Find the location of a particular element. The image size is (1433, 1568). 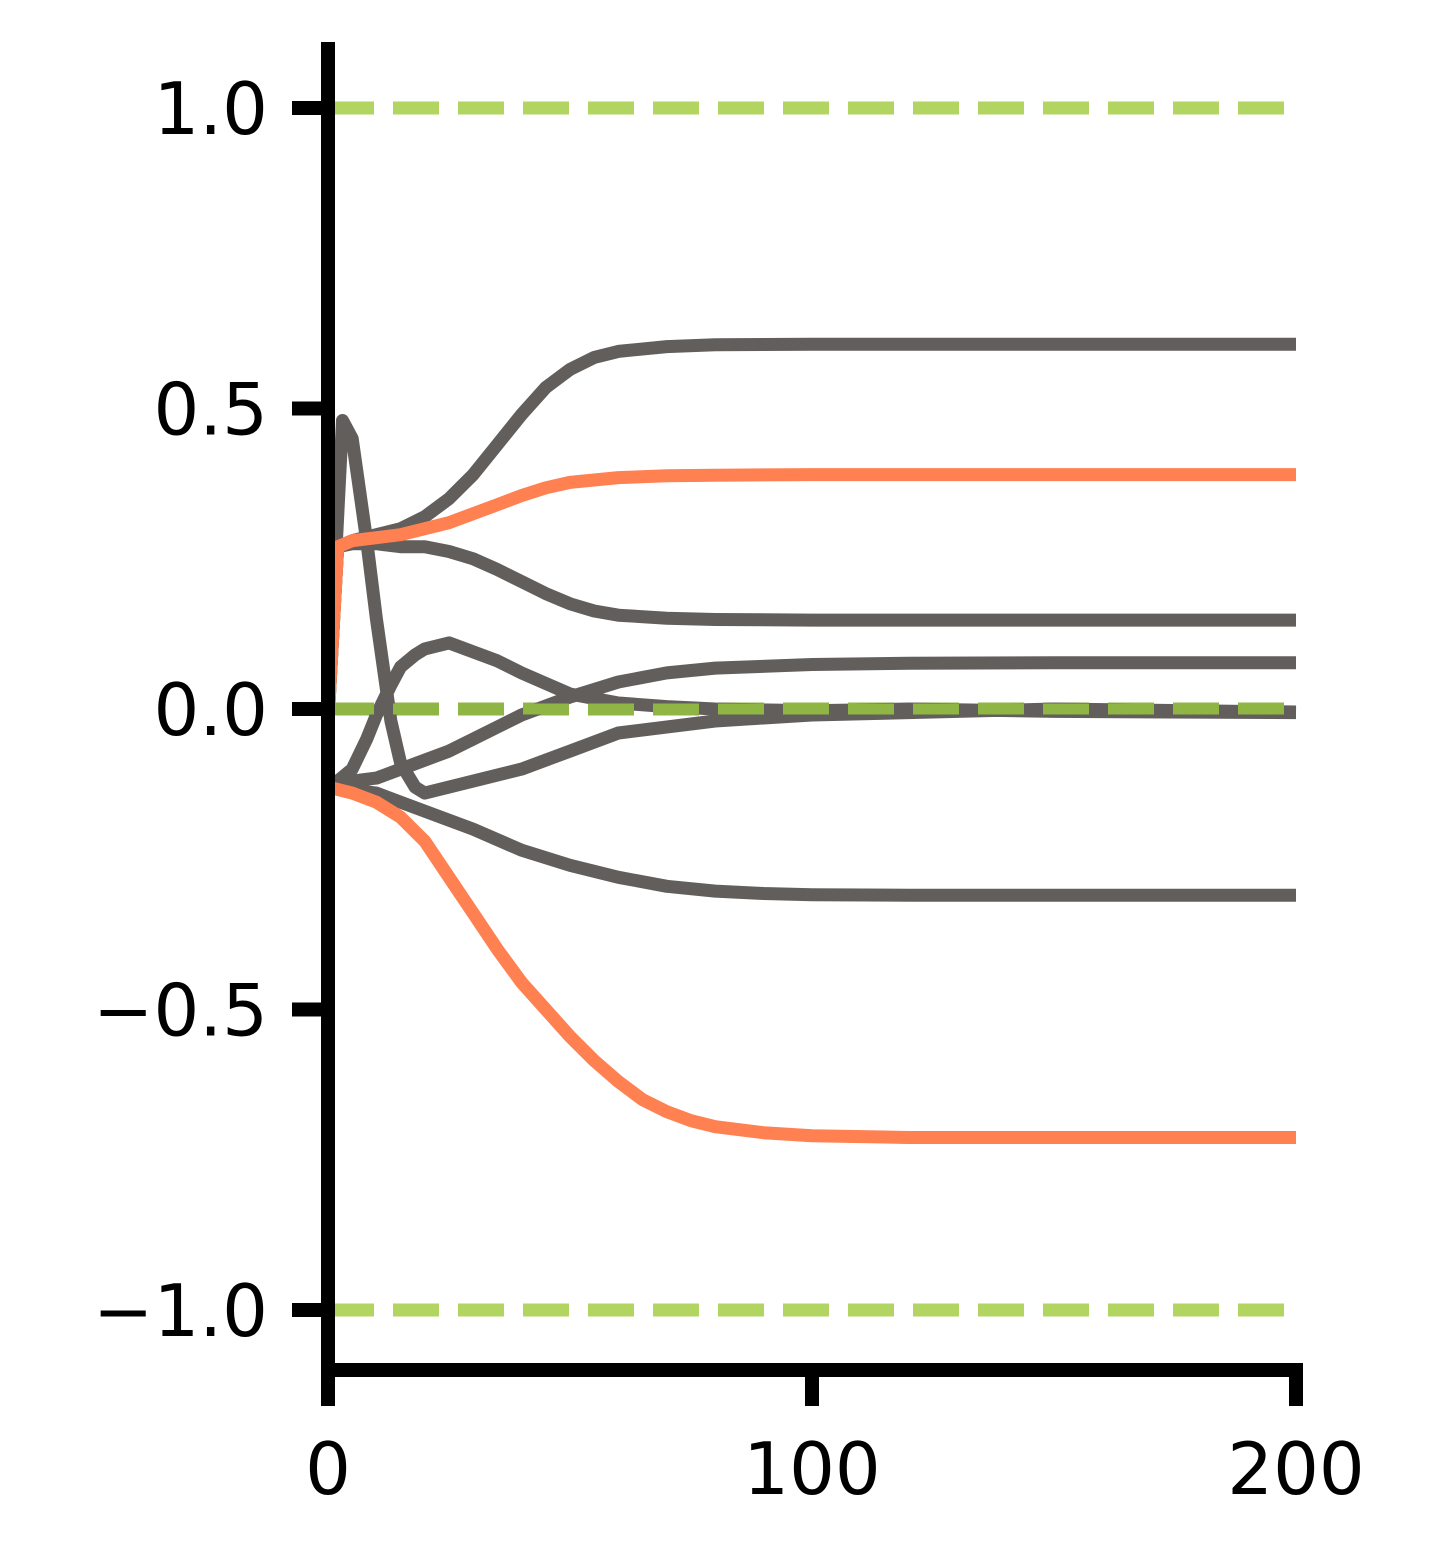

y-tick-label: 0.5 is located at coordinates (210, 410).